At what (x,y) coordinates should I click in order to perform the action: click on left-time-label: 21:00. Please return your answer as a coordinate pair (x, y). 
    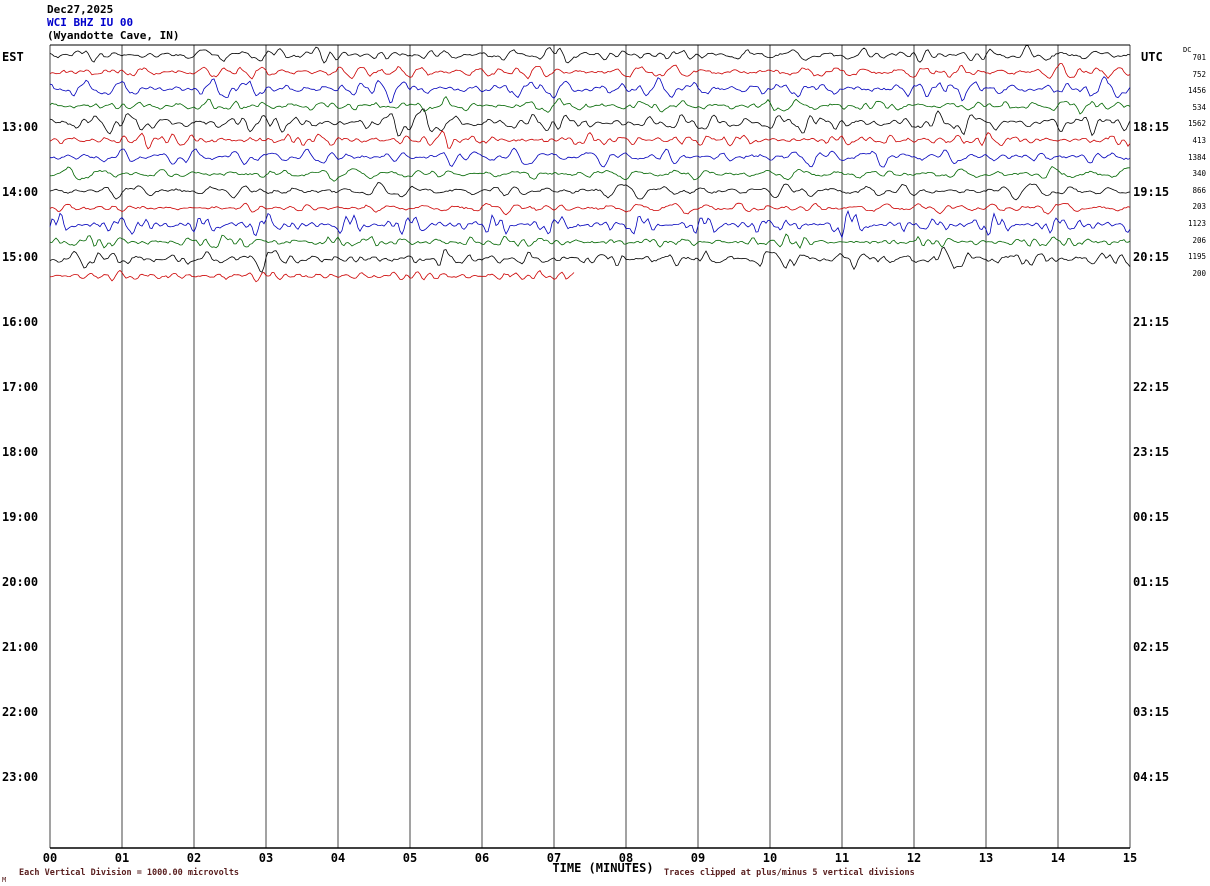
    Looking at the image, I should click on (20, 647).